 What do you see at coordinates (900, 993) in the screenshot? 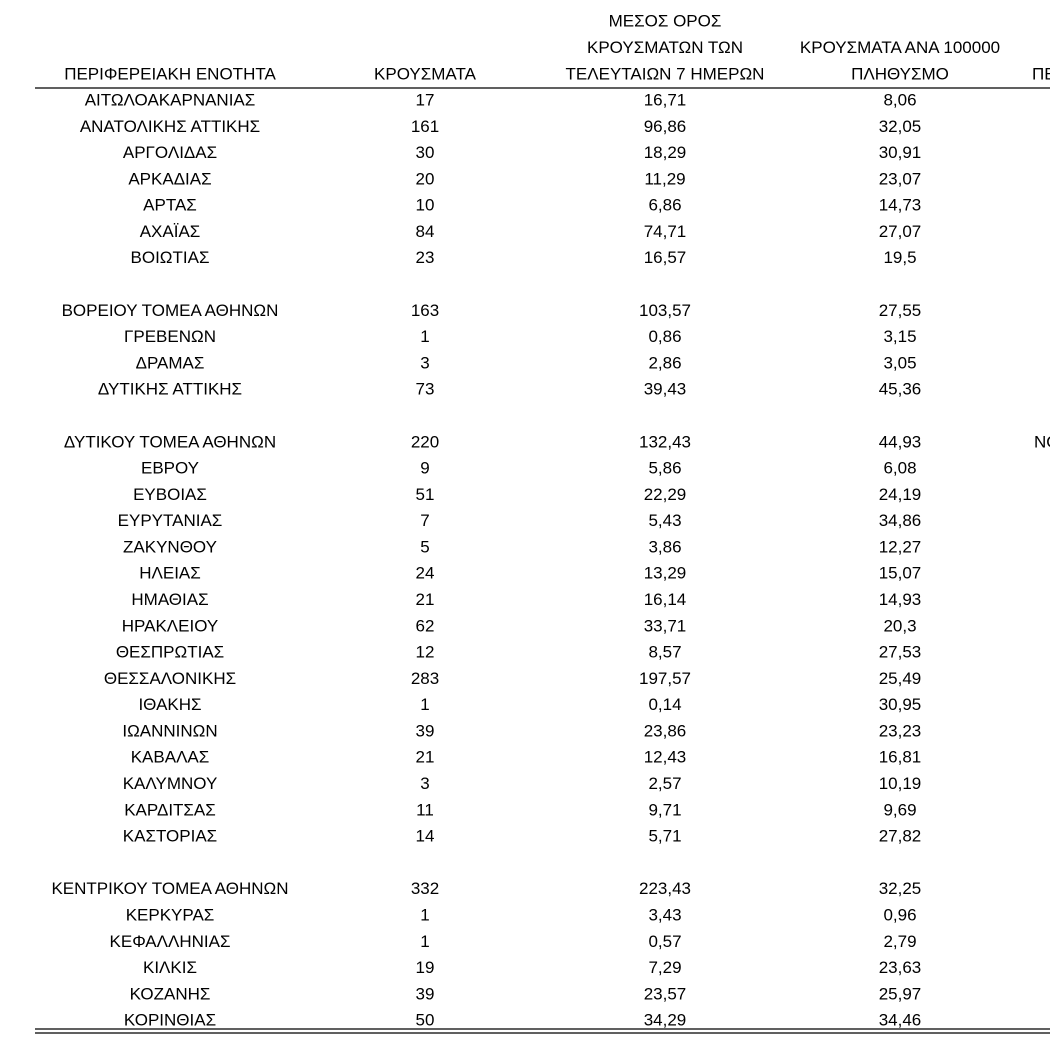
I see `cell: 25,97` at bounding box center [900, 993].